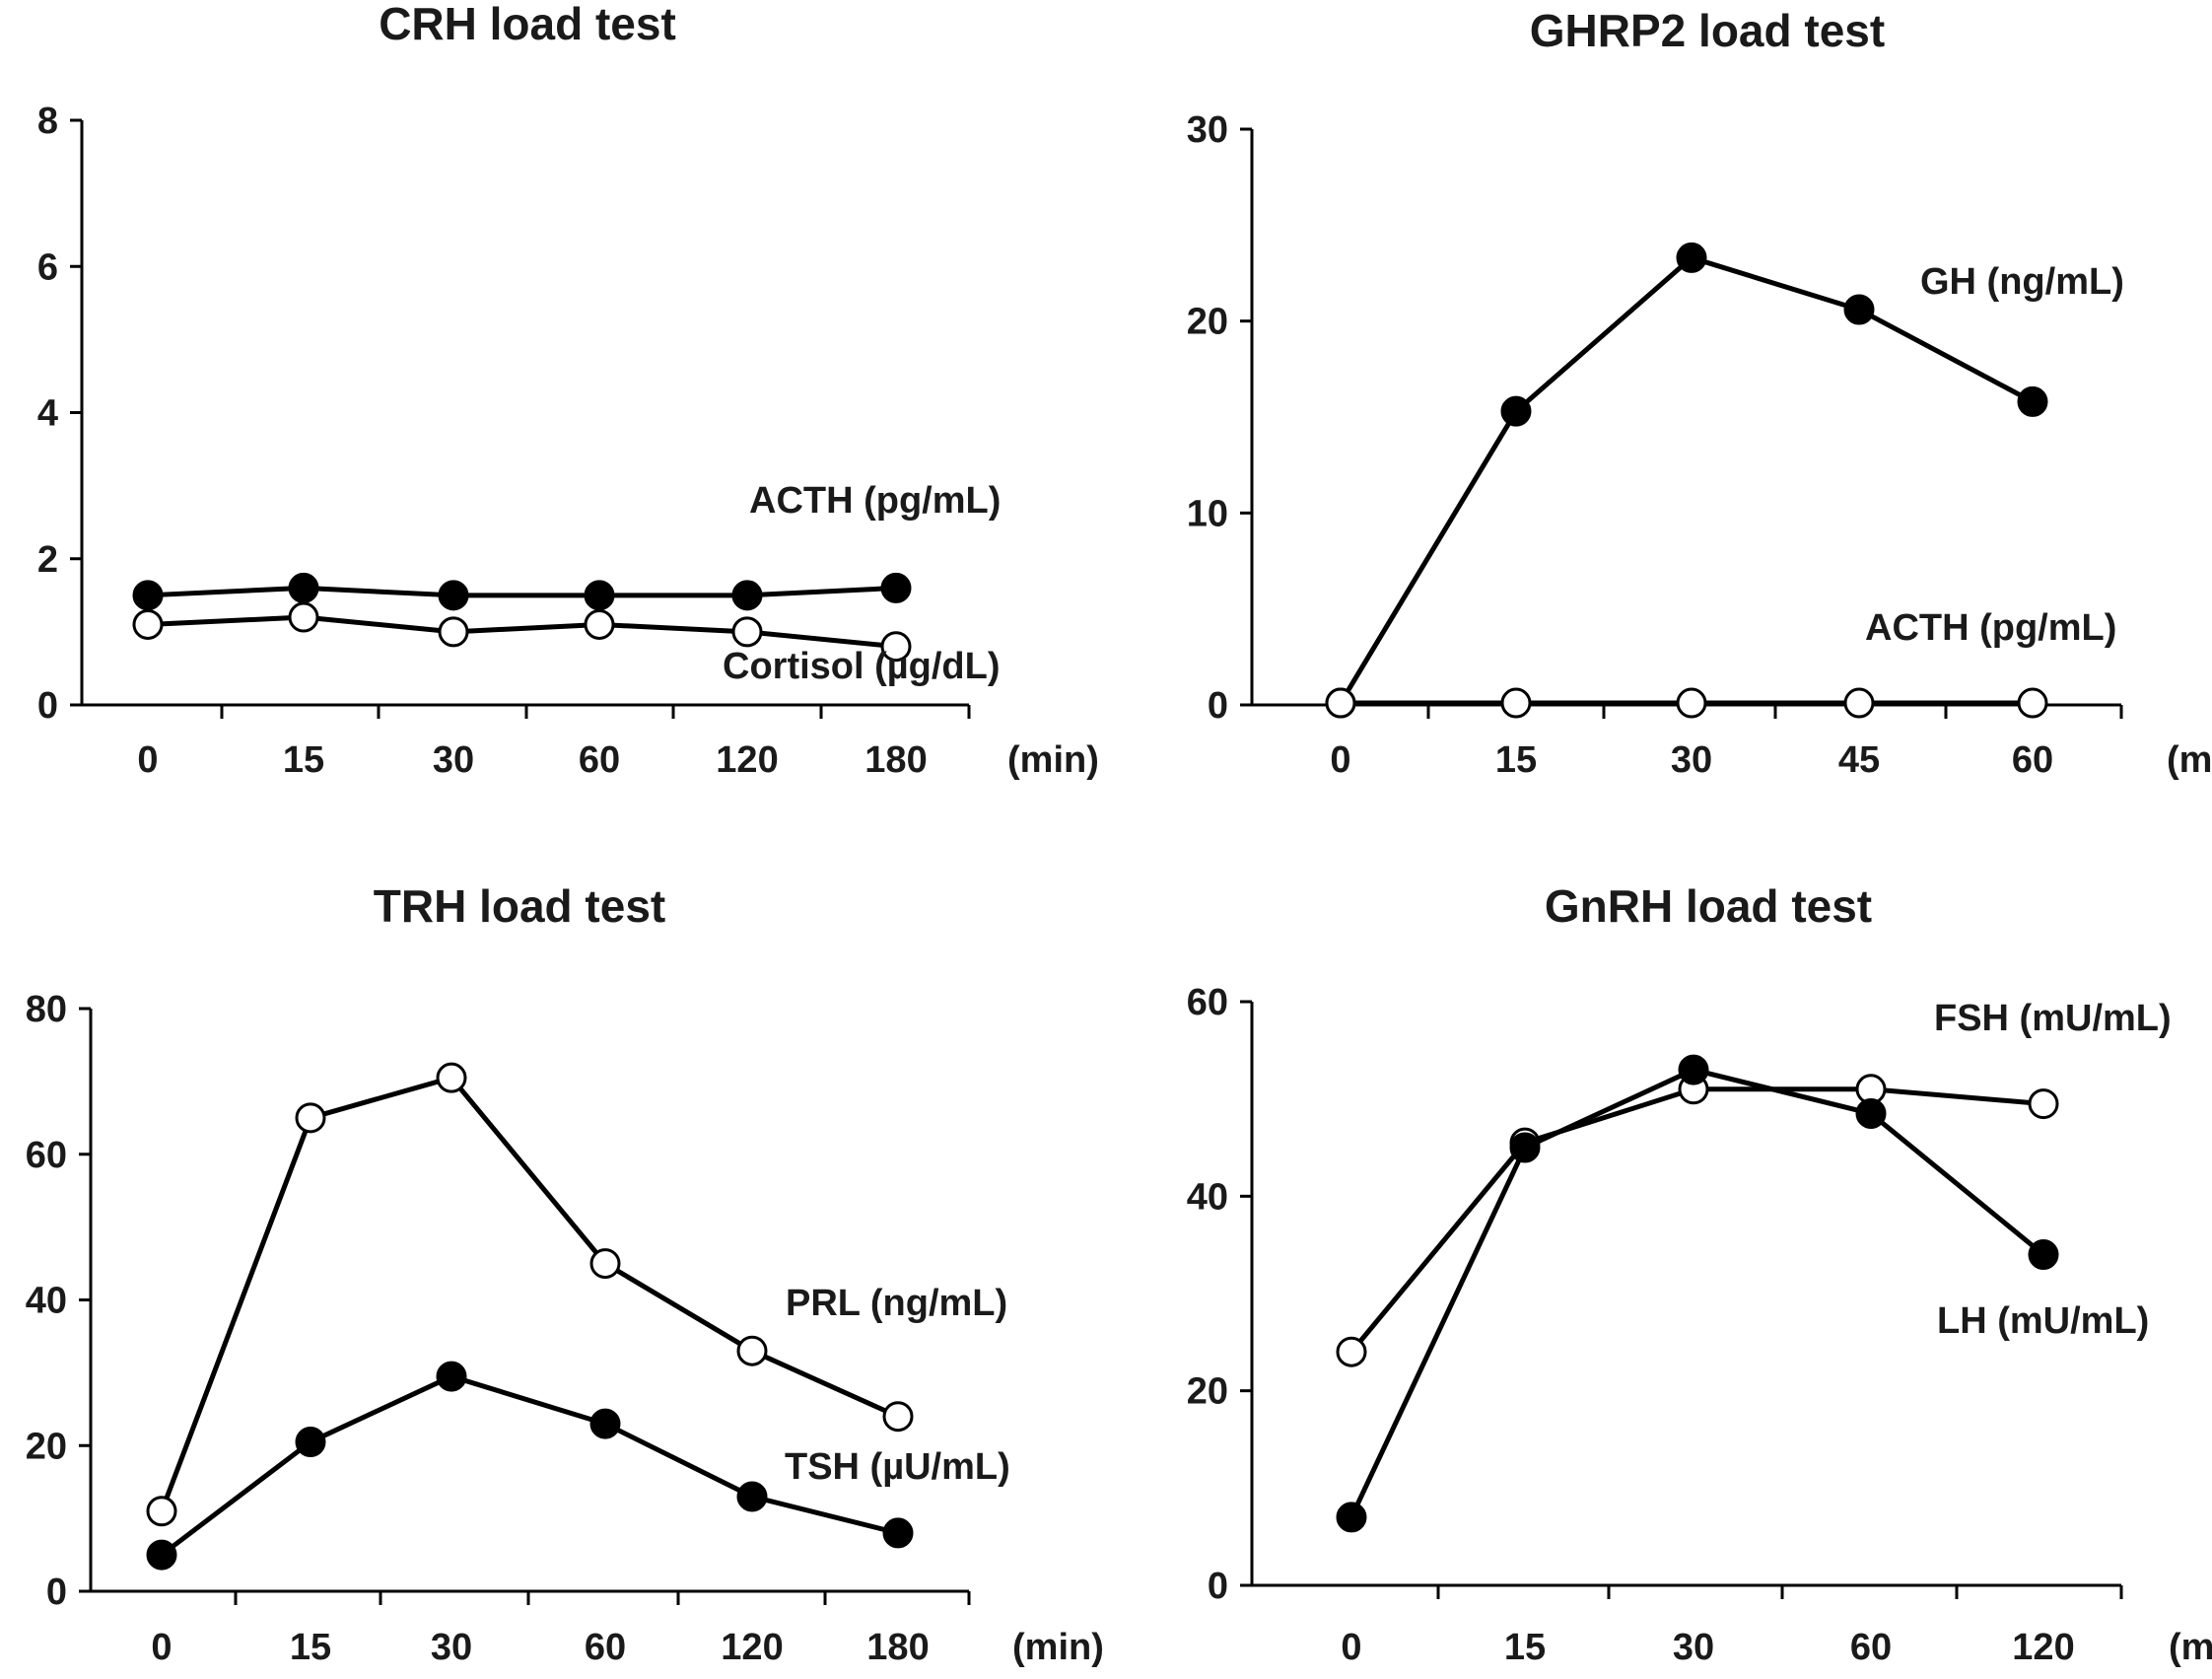 This screenshot has width=2212, height=1679. Describe the element at coordinates (875, 501) in the screenshot. I see `series-label: ACTH (pg/mL)` at that location.